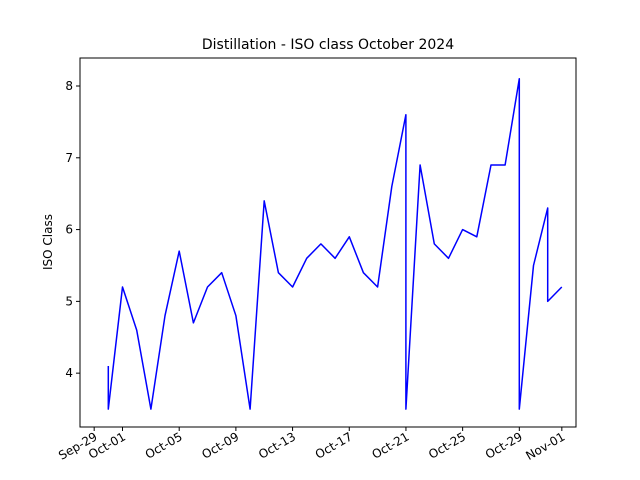  I want to click on y-tick-label: 8, so click(69, 86).